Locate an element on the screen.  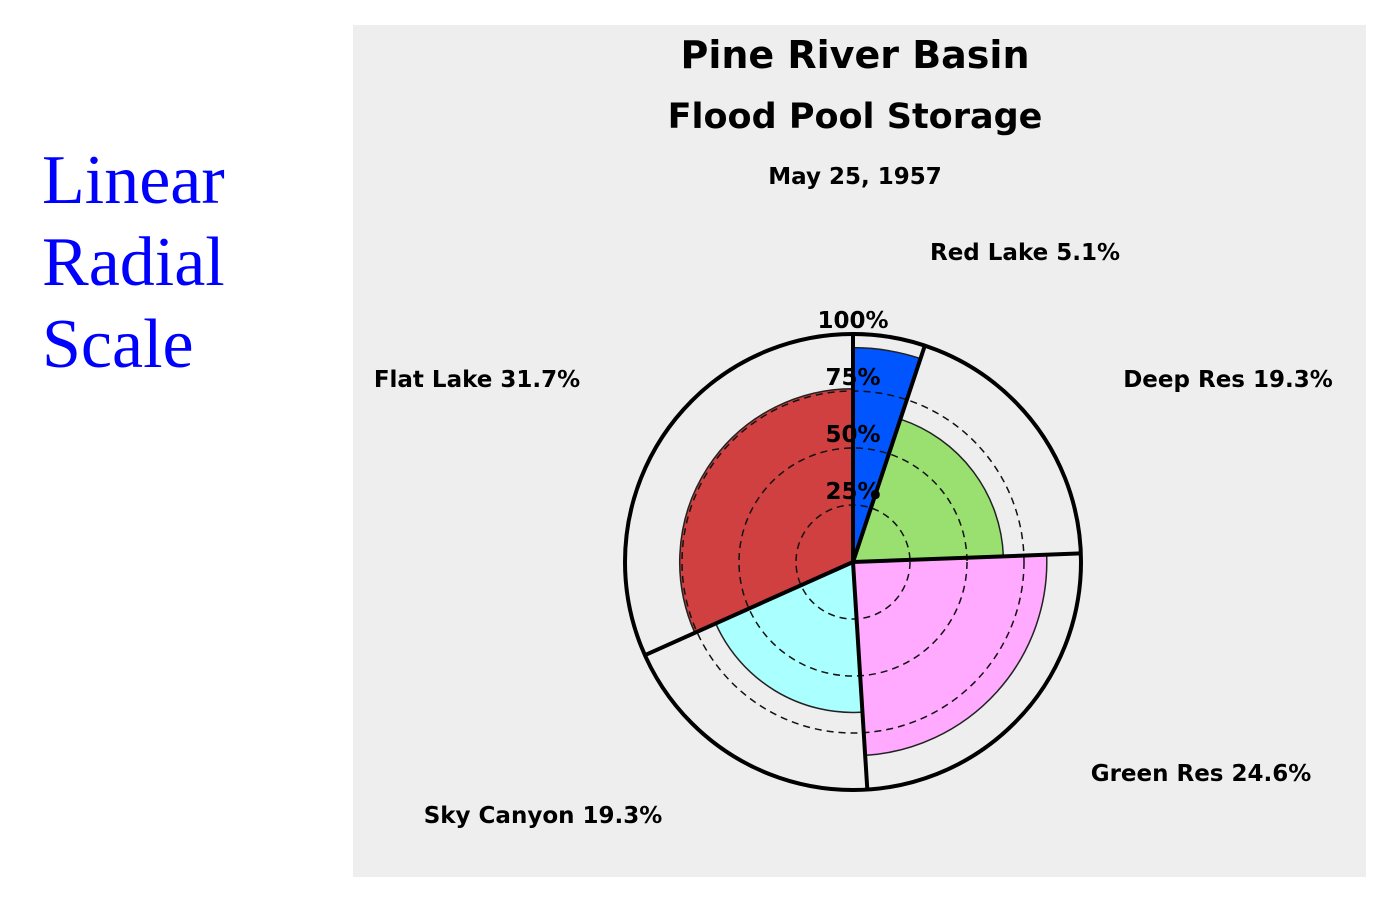
chart-title: Pine River Basin is located at coordinates (854, 55).